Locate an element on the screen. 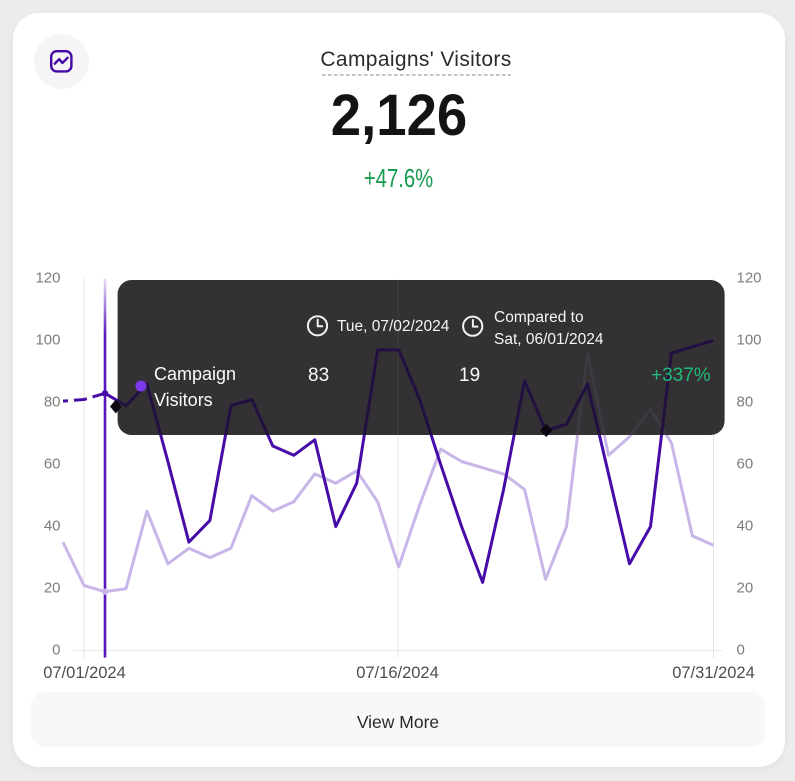  svg-text: 07/01/2024 is located at coordinates (84, 673).